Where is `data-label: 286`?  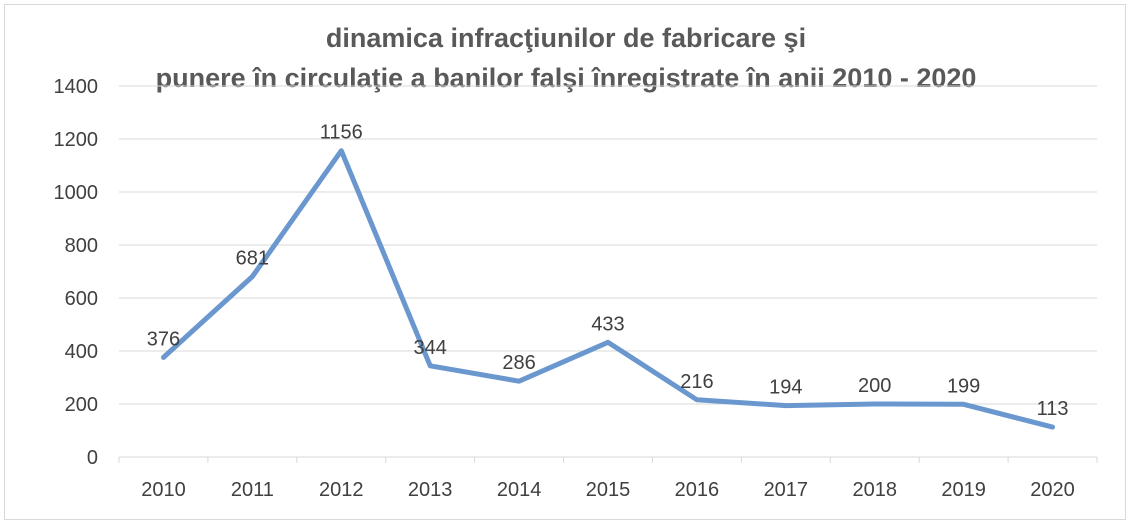
data-label: 286 is located at coordinates (518, 363).